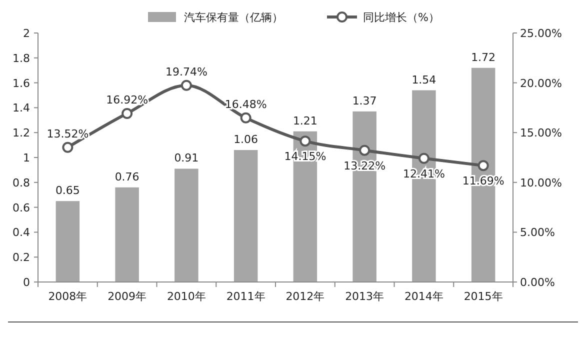 This screenshot has height=338, width=586. Describe the element at coordinates (127, 99) in the screenshot. I see `data-label: 16.92%` at that location.